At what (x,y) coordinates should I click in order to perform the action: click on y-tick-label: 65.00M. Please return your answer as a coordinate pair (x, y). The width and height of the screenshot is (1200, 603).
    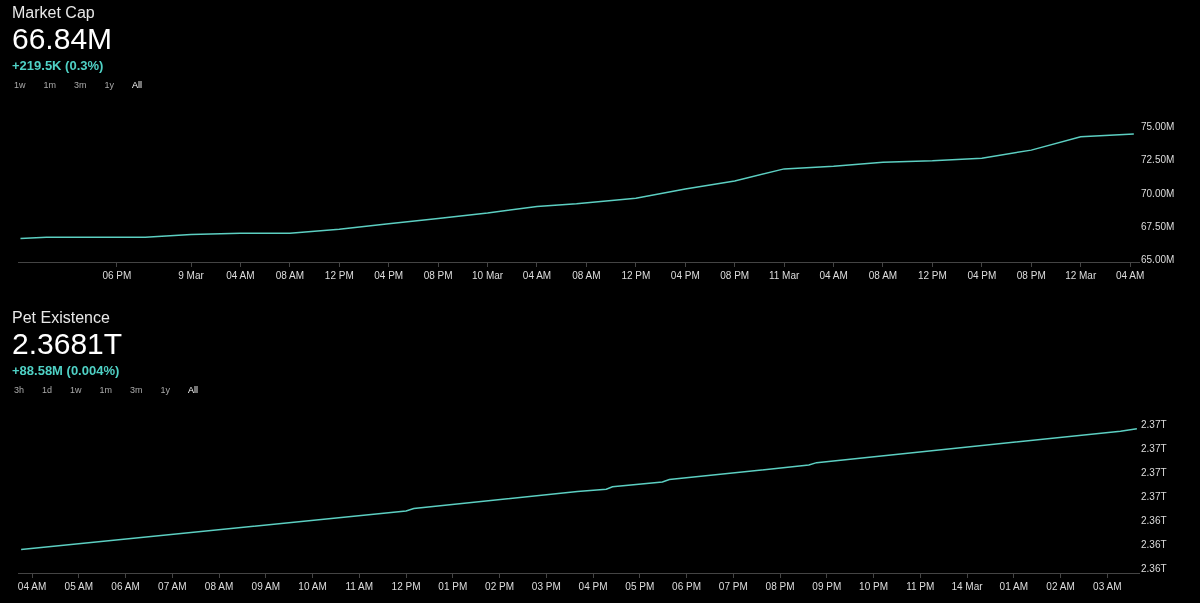
    Looking at the image, I should click on (1158, 260).